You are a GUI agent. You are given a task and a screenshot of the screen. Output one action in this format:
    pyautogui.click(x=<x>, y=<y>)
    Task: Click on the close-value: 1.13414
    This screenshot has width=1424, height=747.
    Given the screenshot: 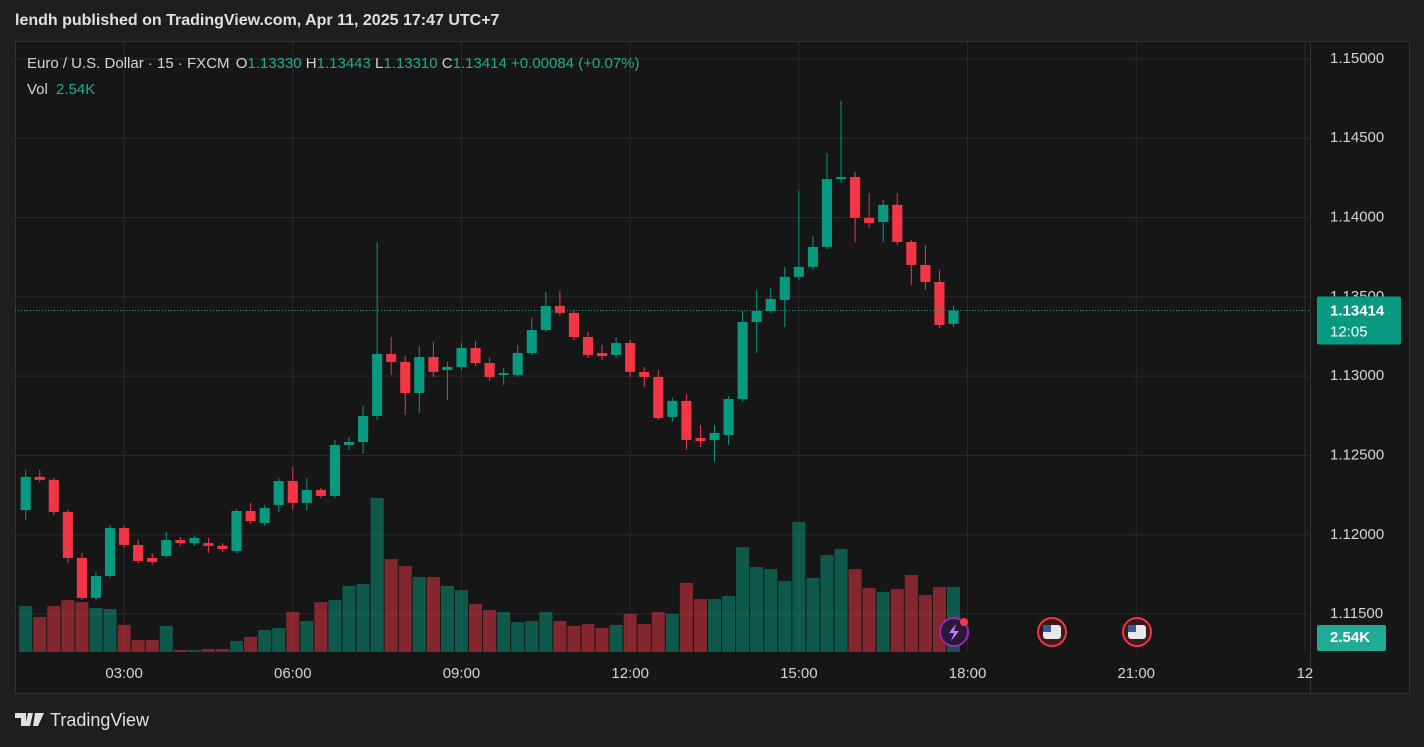 What is the action you would take?
    pyautogui.click(x=480, y=63)
    